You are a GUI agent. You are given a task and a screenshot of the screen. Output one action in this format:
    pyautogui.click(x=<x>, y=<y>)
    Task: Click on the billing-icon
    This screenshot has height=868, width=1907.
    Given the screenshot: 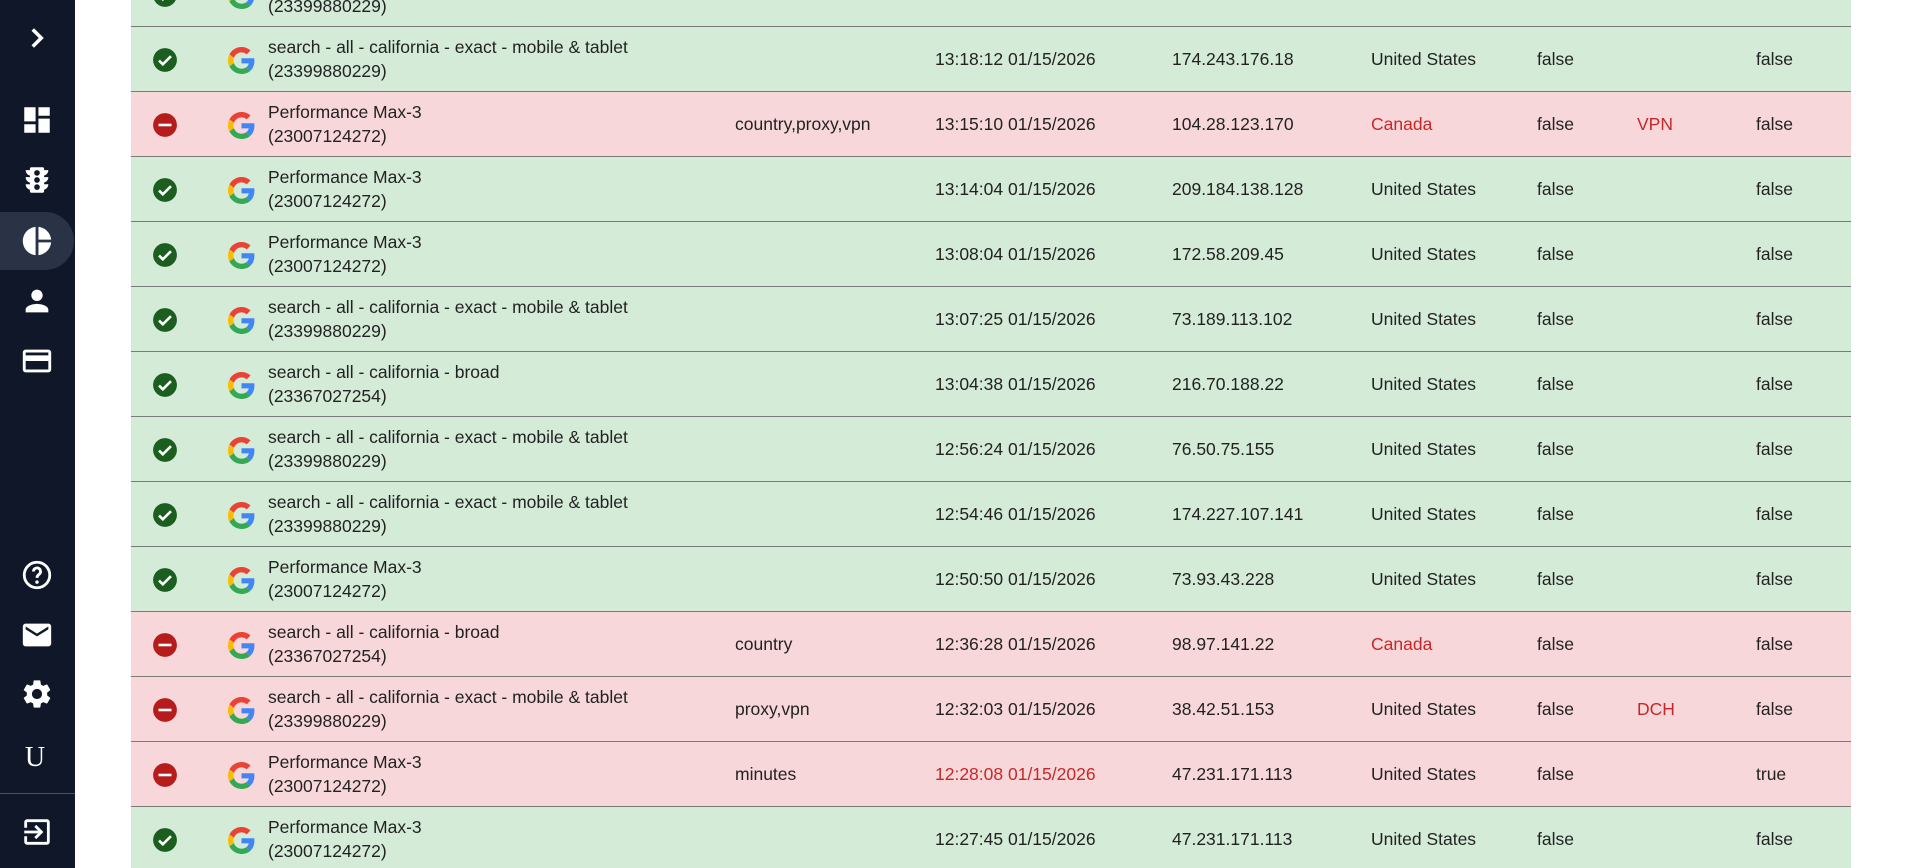 What is the action you would take?
    pyautogui.click(x=37, y=361)
    